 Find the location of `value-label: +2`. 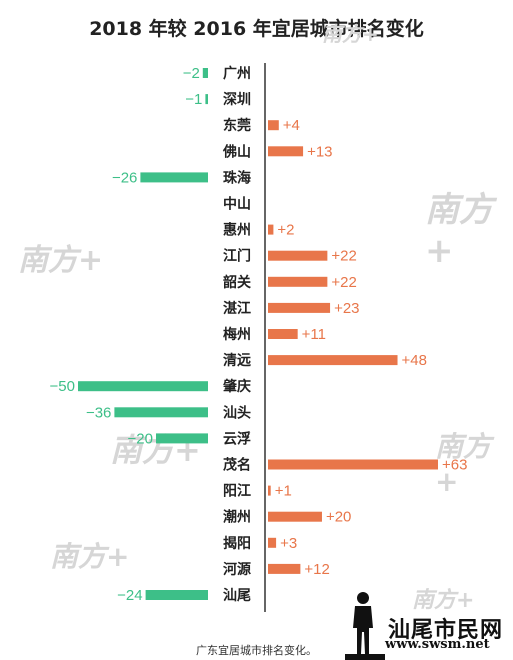

value-label: +2 is located at coordinates (285, 230).